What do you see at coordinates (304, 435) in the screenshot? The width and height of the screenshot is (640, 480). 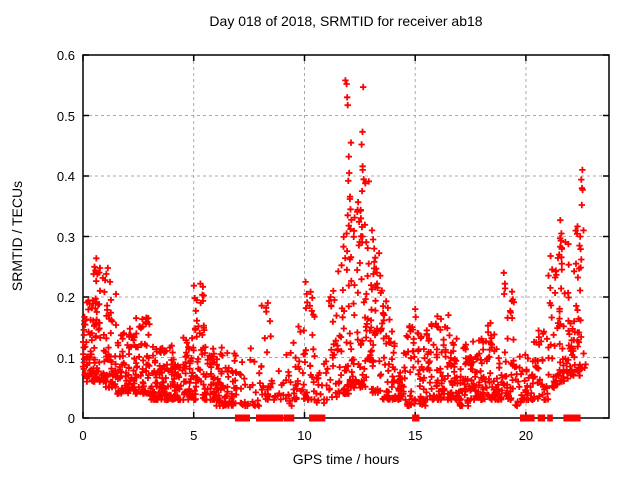 I see `x-tick-label: 10` at bounding box center [304, 435].